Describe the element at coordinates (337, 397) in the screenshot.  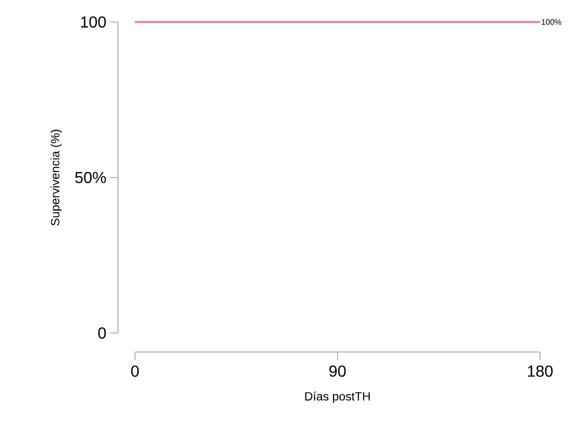
I see `x-axis-title: Días postTH` at that location.